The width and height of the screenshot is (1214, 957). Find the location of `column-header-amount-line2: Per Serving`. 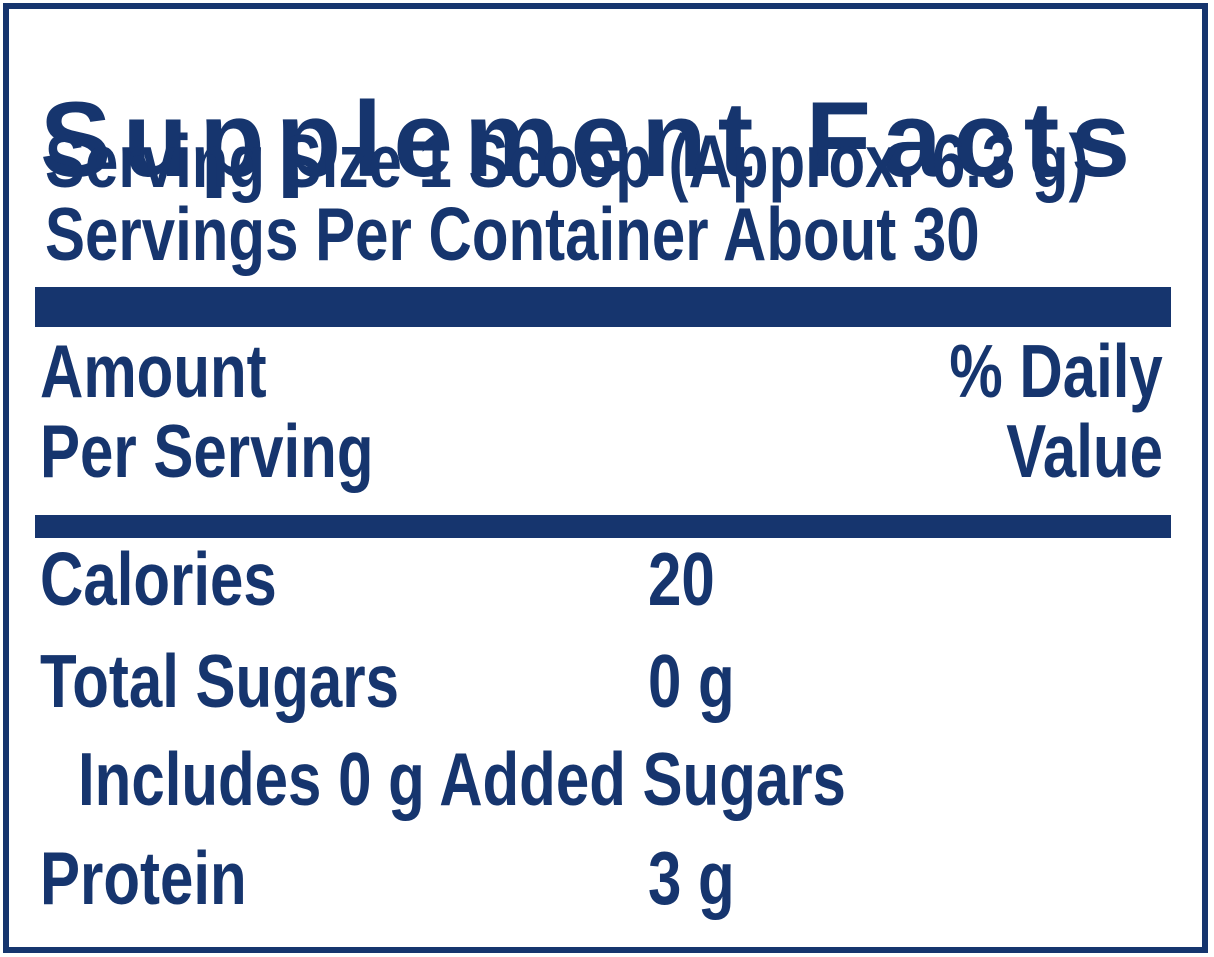

column-header-amount-line2: Per Serving is located at coordinates (207, 451).